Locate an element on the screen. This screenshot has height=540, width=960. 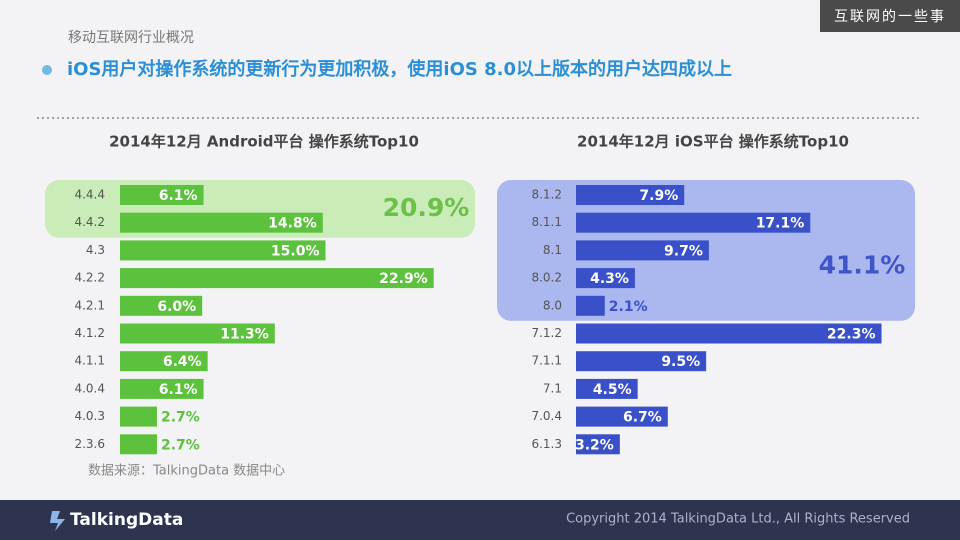
category-label: 7.0.4 is located at coordinates (546, 416).